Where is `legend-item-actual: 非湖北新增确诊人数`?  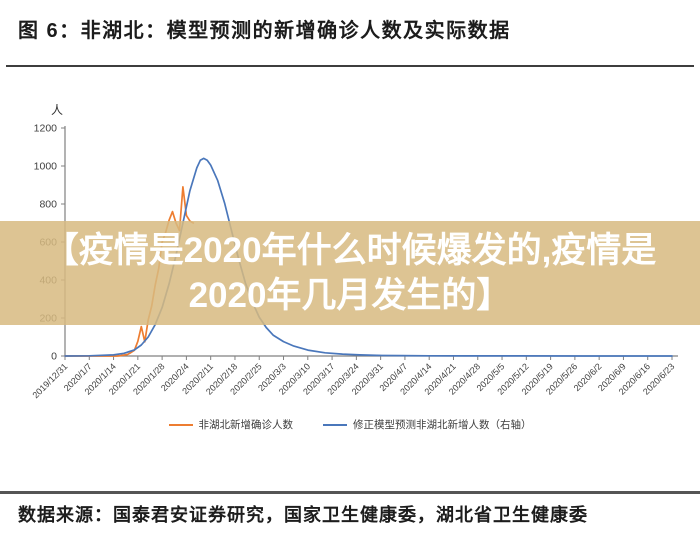 legend-item-actual: 非湖北新增确诊人数 is located at coordinates (231, 424).